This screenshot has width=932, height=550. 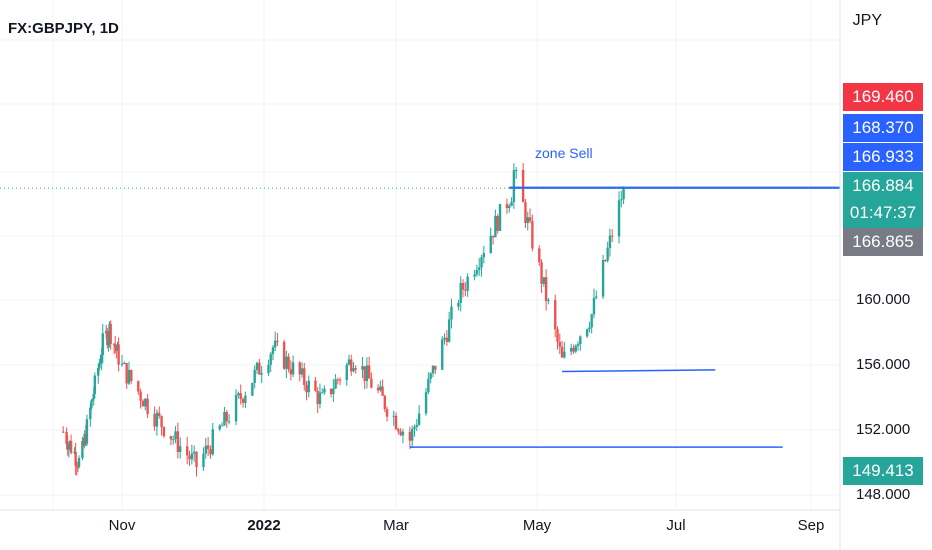 I want to click on currency-label: JPY, so click(x=867, y=20).